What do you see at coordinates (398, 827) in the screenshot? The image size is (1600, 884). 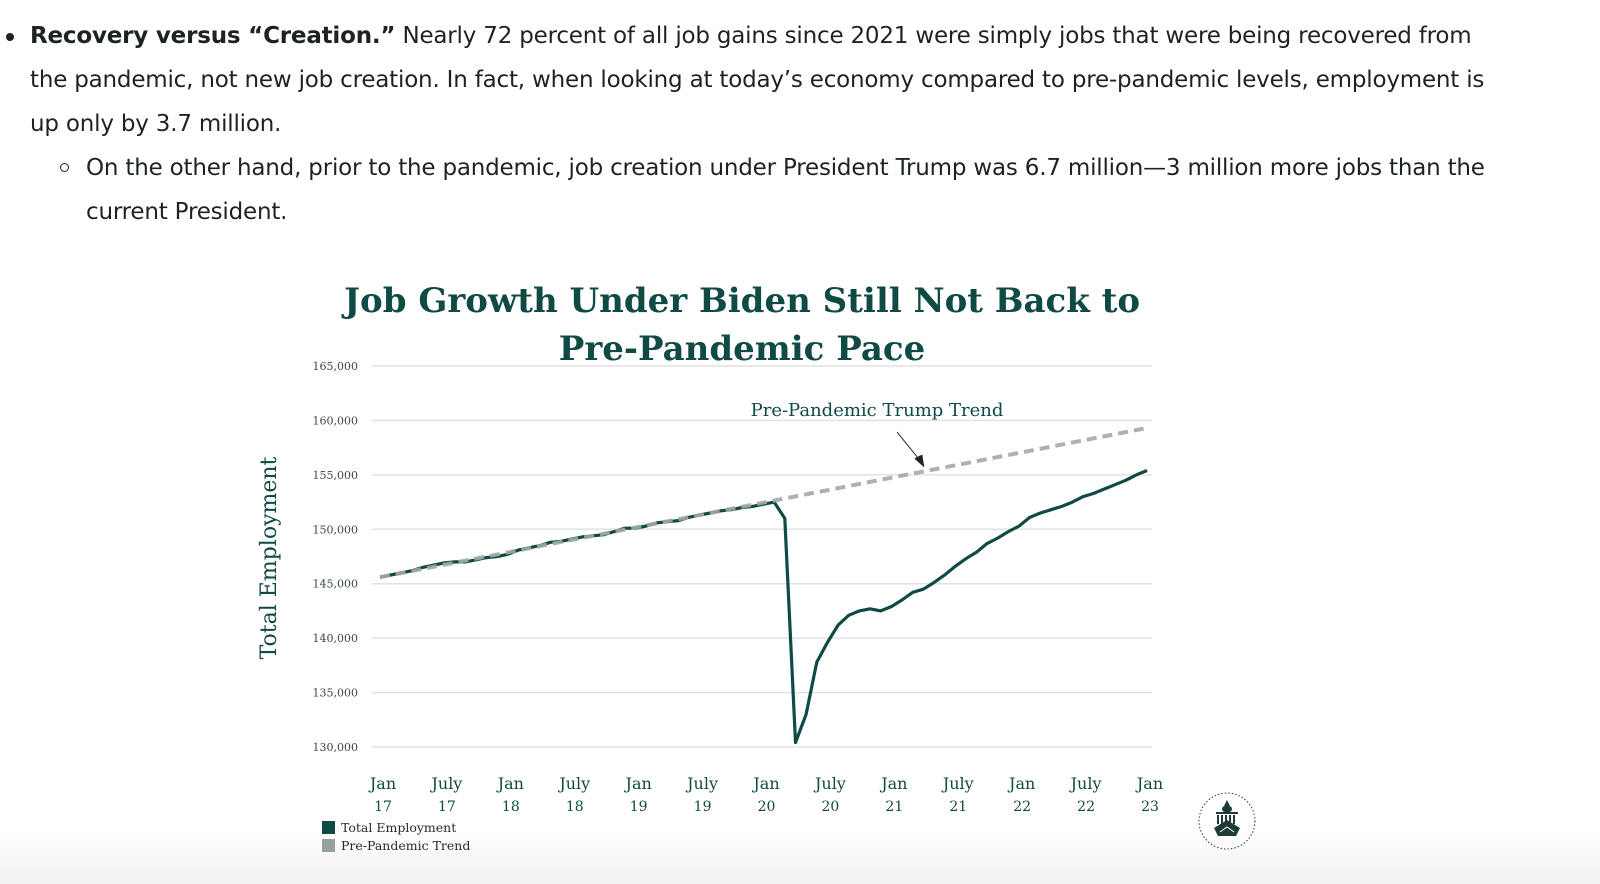 I see `legend-label: Total Employment` at bounding box center [398, 827].